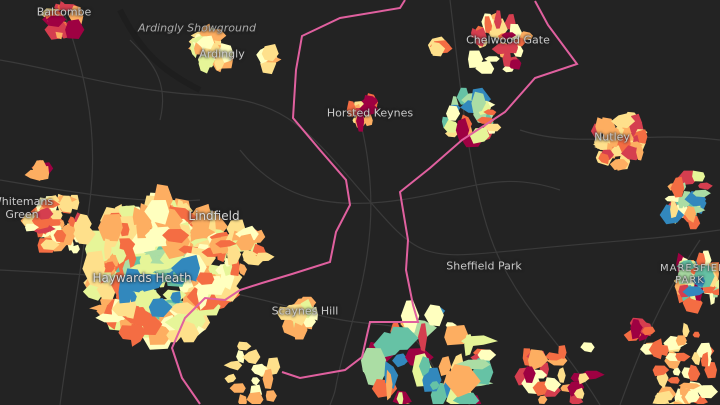  I want to click on place-label-nutley: Nutley, so click(612, 137).